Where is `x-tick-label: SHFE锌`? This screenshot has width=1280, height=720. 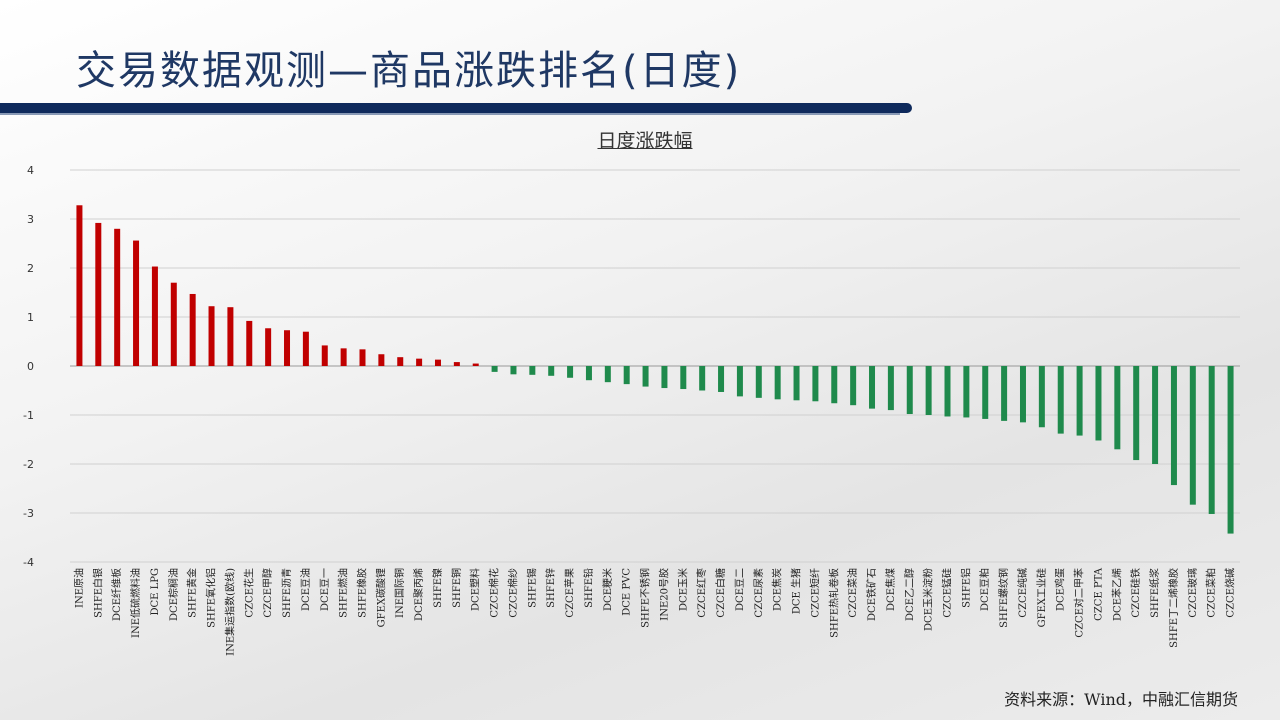 x-tick-label: SHFE锌 is located at coordinates (550, 588).